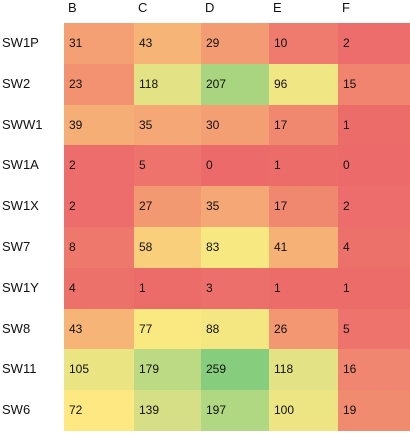 The height and width of the screenshot is (433, 410). Describe the element at coordinates (19, 369) in the screenshot. I see `row-label: SW11` at that location.